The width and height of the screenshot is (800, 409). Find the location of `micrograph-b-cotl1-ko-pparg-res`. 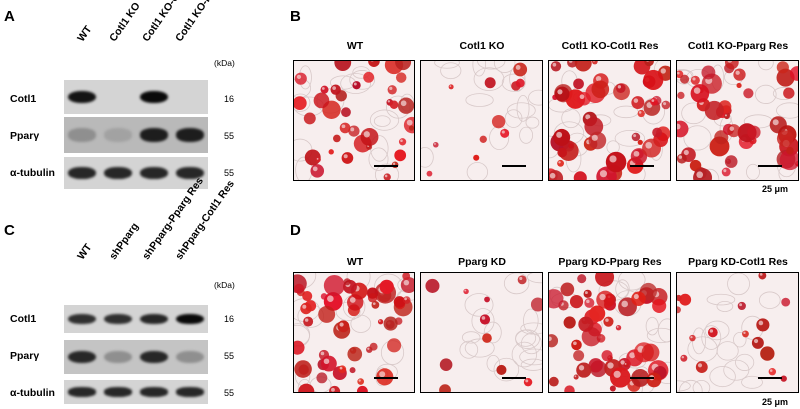

micrograph-b-cotl1-ko-pparg-res is located at coordinates (737, 120).